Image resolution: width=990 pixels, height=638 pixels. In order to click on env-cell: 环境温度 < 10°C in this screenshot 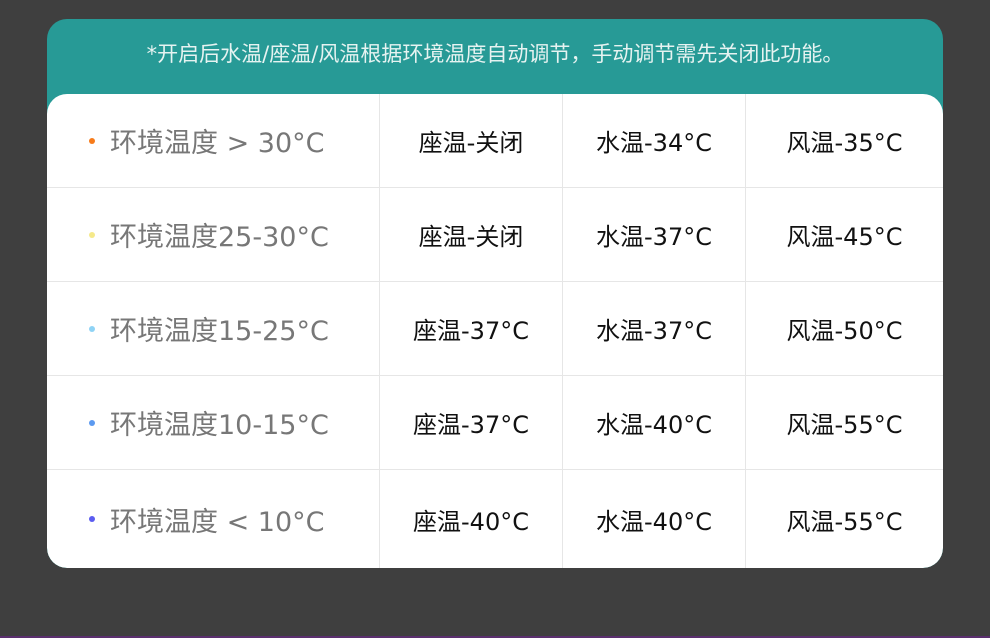, I will do `click(213, 519)`.